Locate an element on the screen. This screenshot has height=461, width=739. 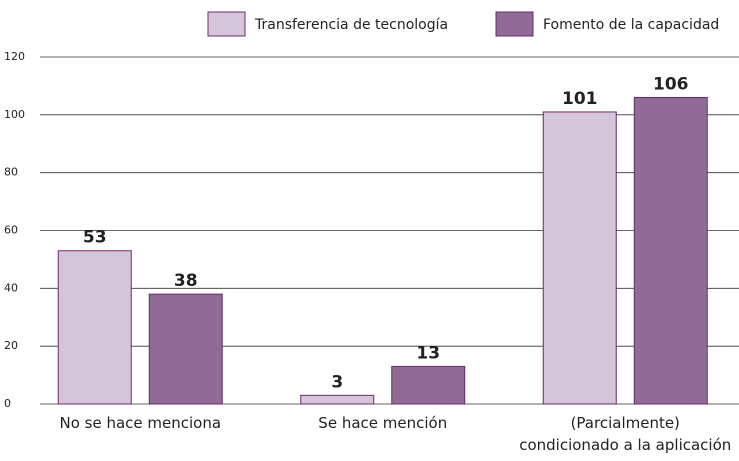
y-tick-label: 100 is located at coordinates (14, 114).